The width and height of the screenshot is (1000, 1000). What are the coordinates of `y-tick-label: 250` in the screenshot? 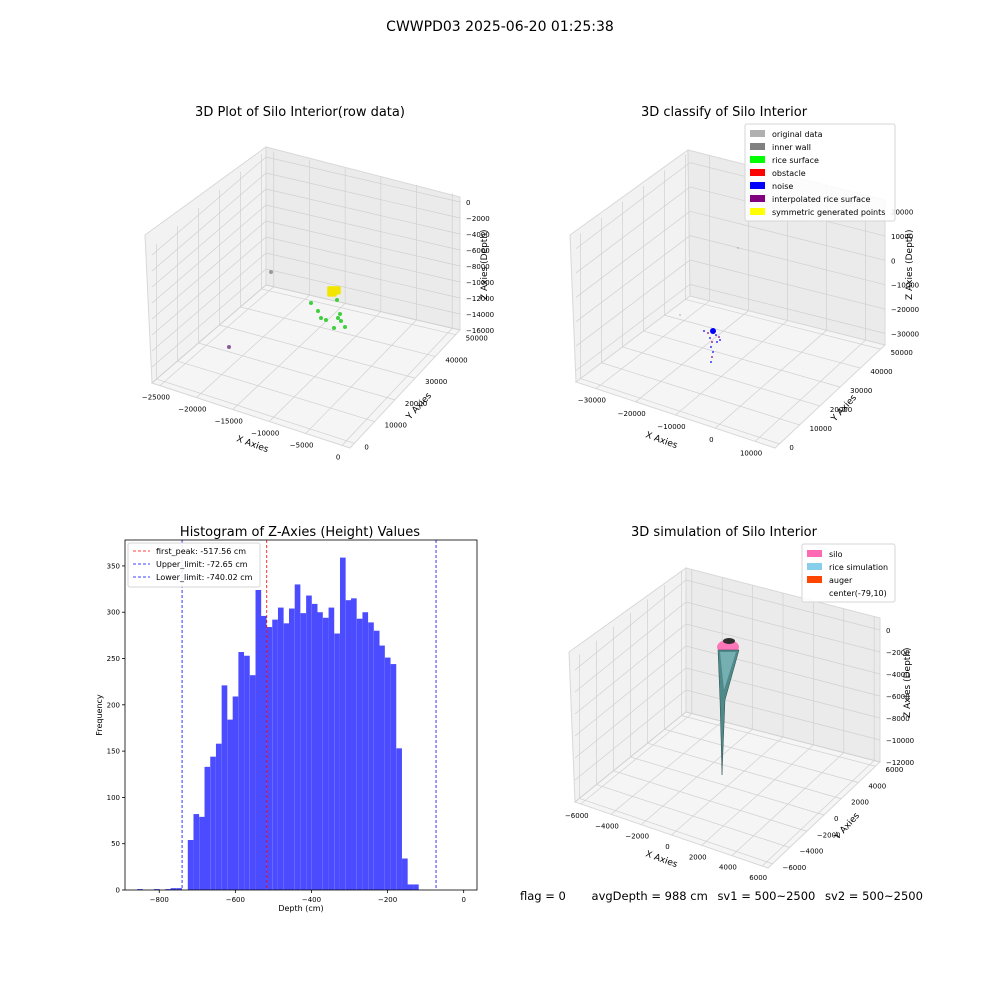 It's located at (113, 659).